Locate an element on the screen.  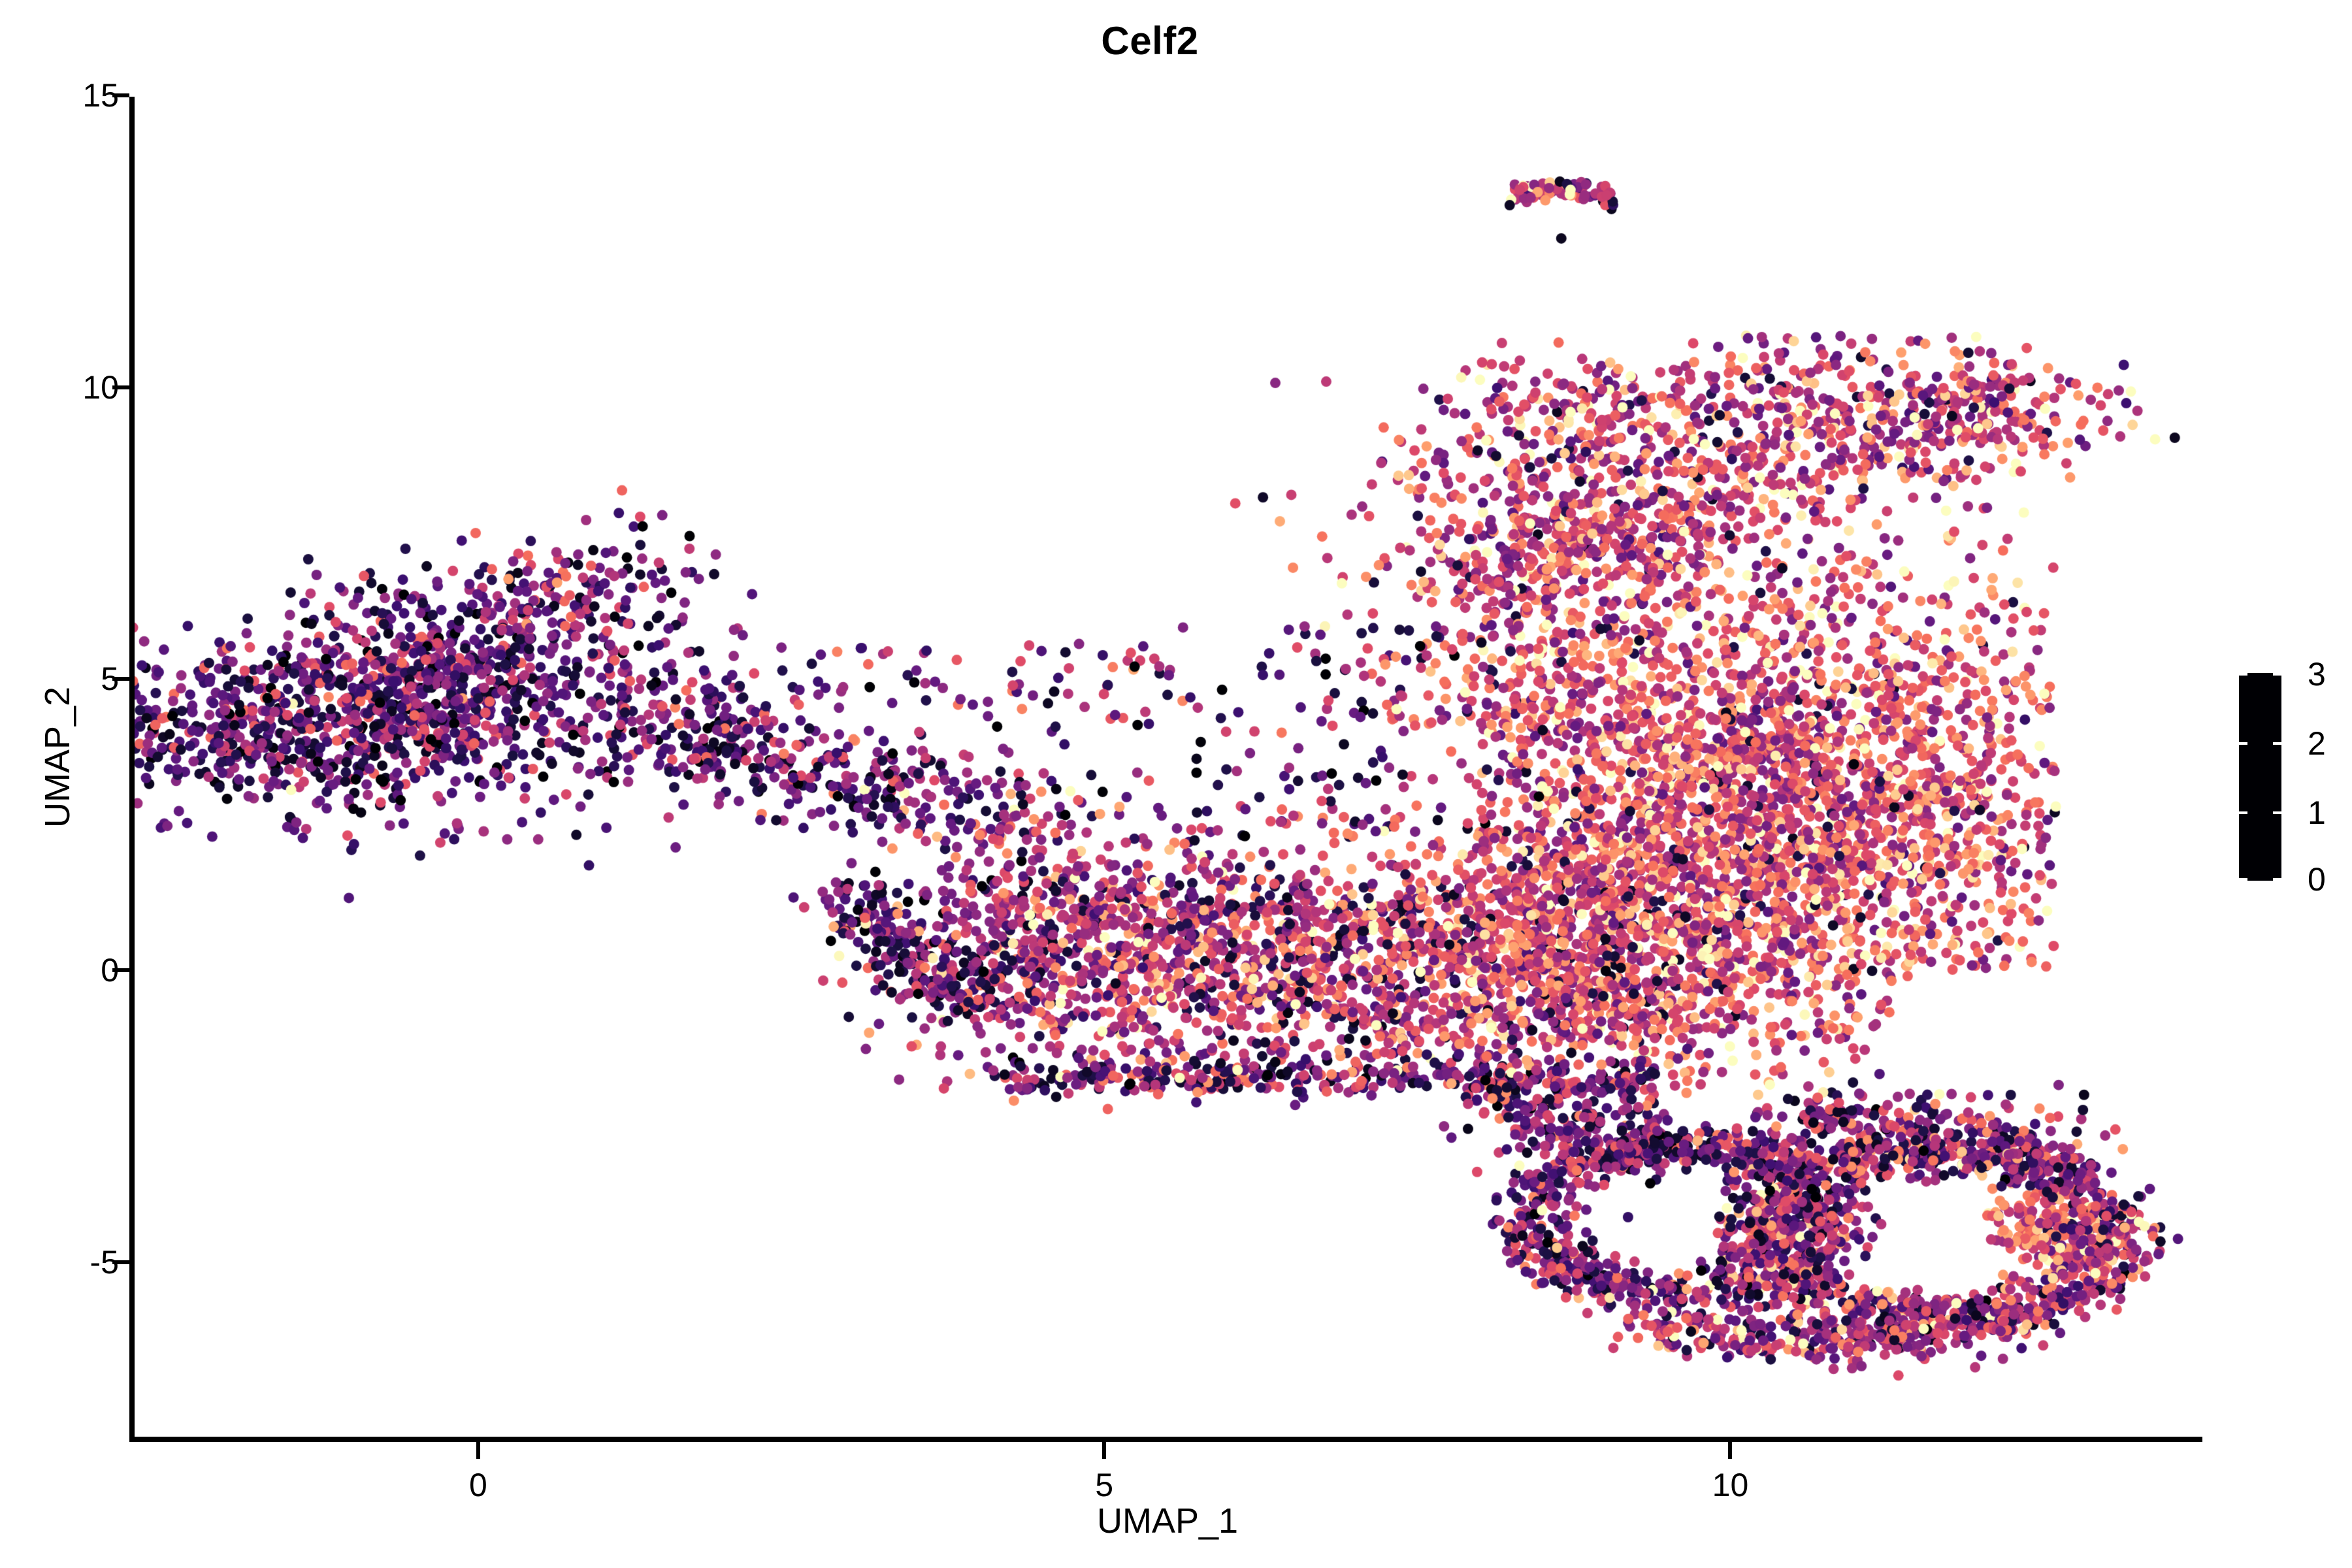
x-tick-label: 5 is located at coordinates (1104, 1485).